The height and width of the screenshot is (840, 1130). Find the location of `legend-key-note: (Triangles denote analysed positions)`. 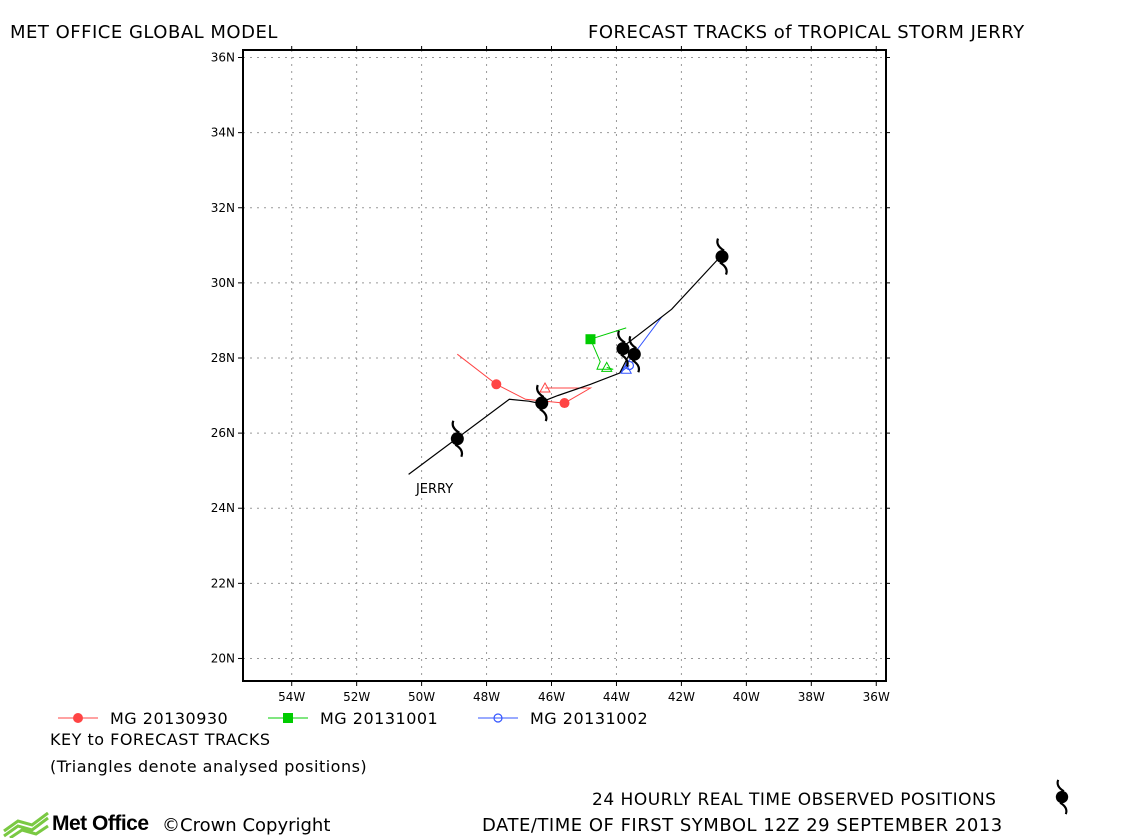

legend-key-note: (Triangles denote analysed positions) is located at coordinates (209, 766).